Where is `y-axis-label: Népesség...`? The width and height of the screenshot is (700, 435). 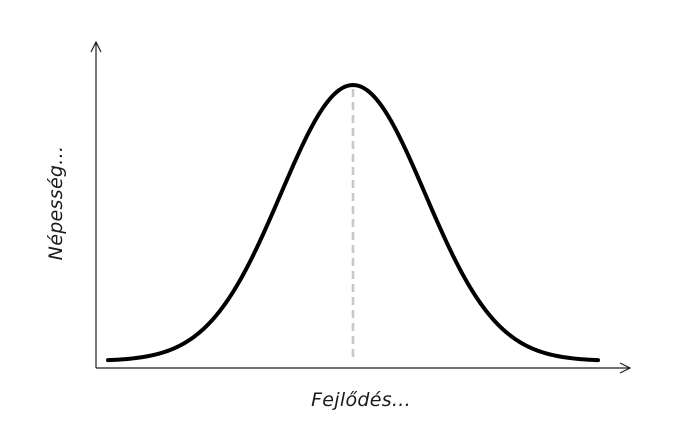
y-axis-label: Népesség... is located at coordinates (56, 203).